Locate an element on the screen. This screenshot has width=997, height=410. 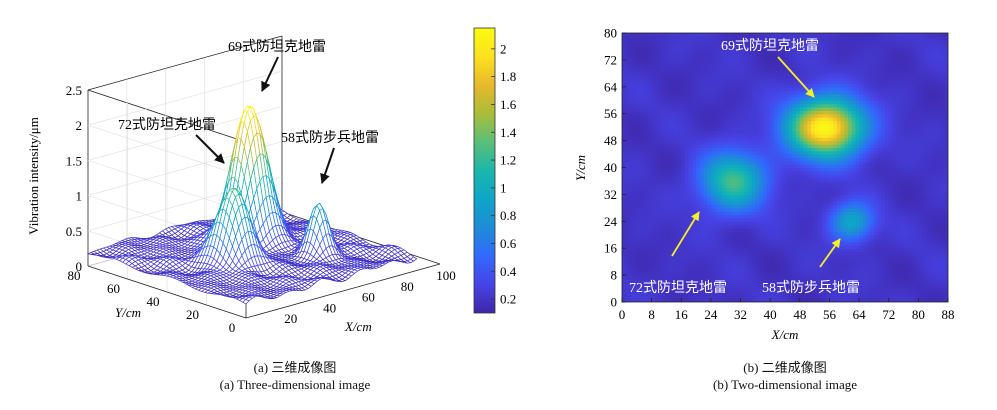
colorbar-tick-label: 1 is located at coordinates (503, 187).